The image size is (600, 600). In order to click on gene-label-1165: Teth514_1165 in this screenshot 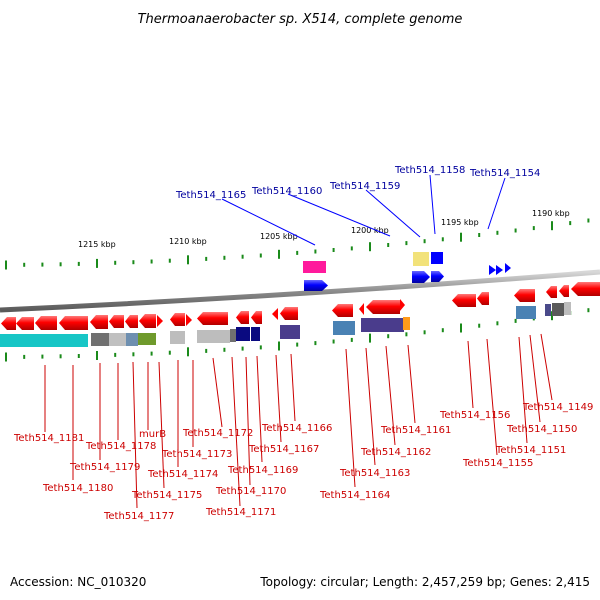, I will do `click(210, 195)`.